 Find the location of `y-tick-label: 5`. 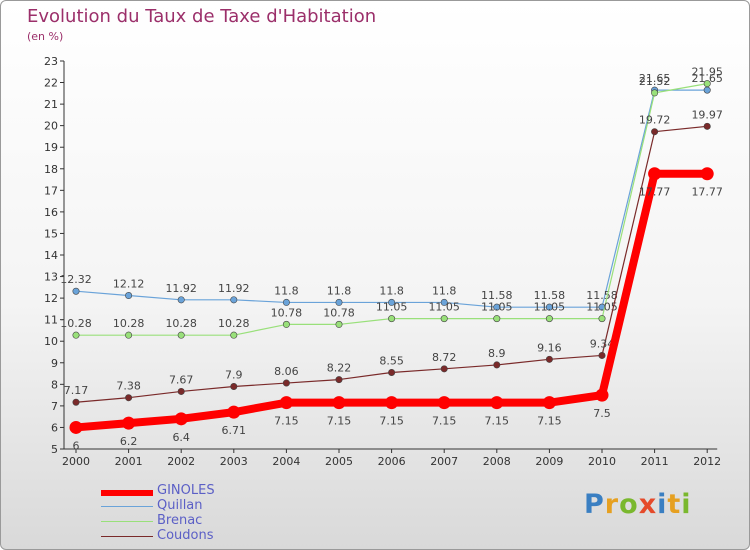

y-tick-label: 5 is located at coordinates (54, 449).